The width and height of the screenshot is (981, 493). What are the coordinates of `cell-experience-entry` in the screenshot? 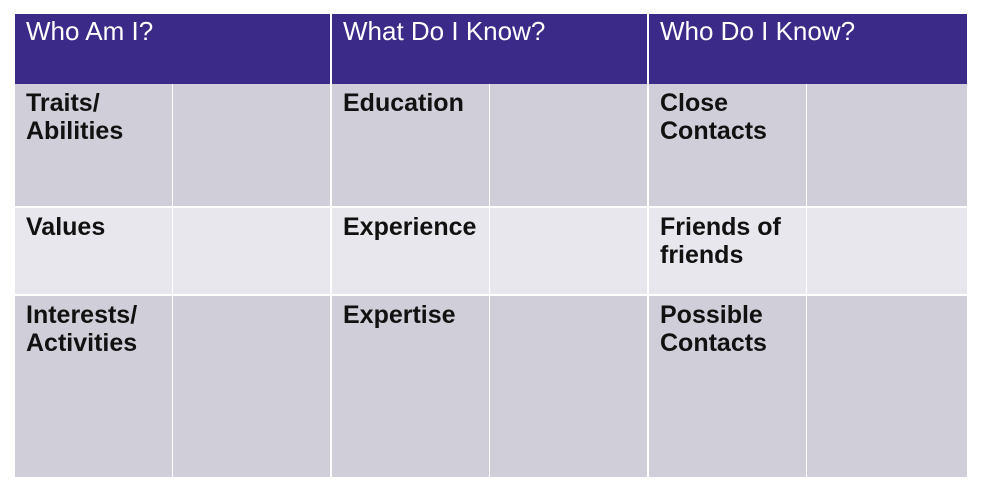 It's located at (569, 252).